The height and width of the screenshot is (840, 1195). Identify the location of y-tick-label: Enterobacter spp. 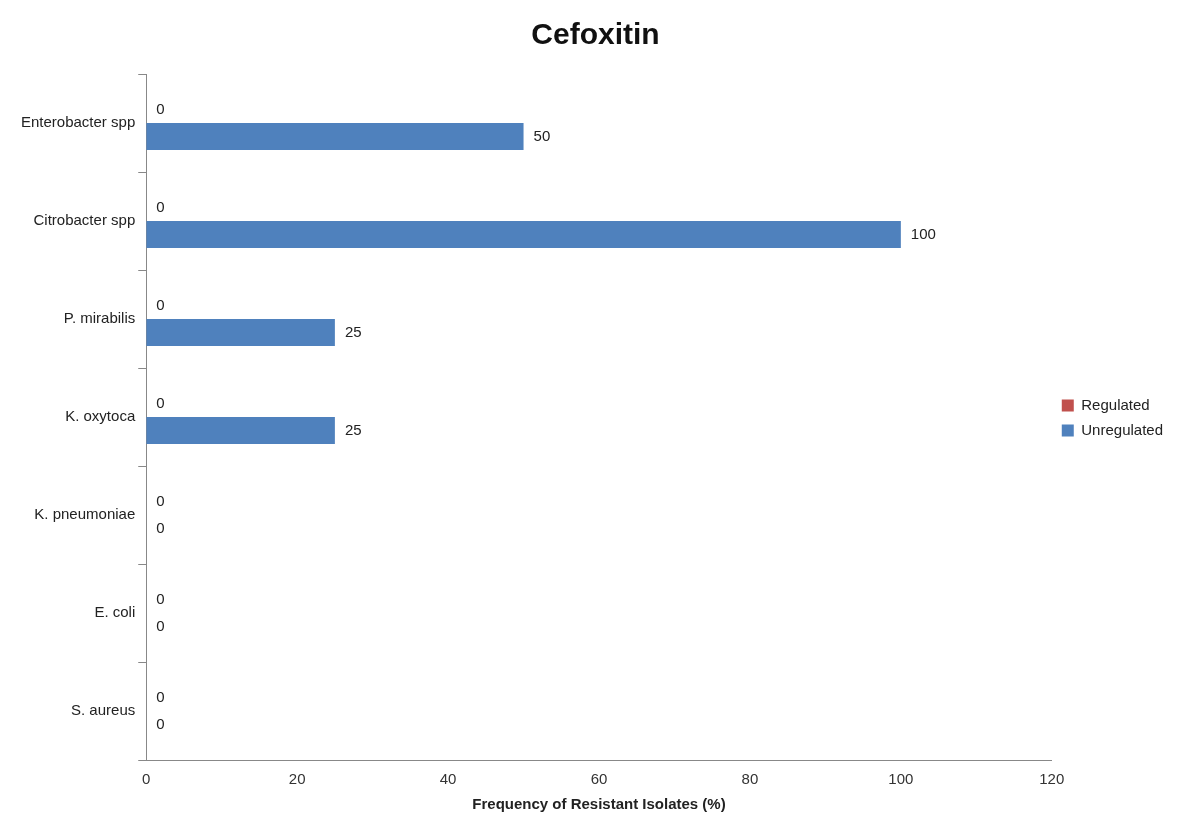
(78, 122).